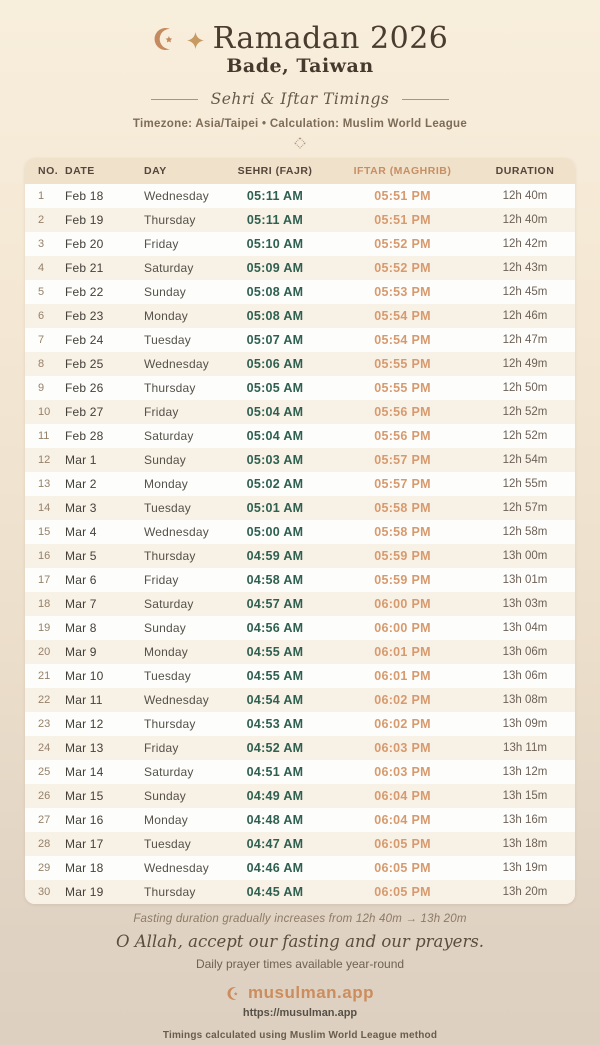 The height and width of the screenshot is (1045, 600). What do you see at coordinates (84, 436) in the screenshot?
I see `row-date: Feb 28` at bounding box center [84, 436].